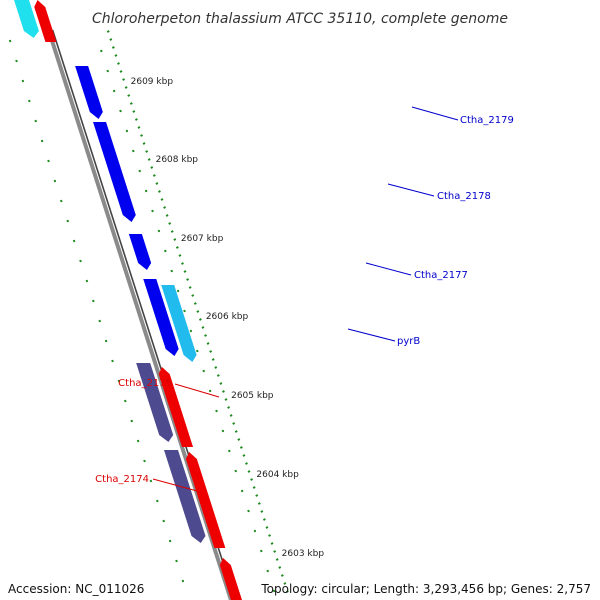  What do you see at coordinates (277, 475) in the screenshot?
I see `scale-label: 2604 kbp` at bounding box center [277, 475].